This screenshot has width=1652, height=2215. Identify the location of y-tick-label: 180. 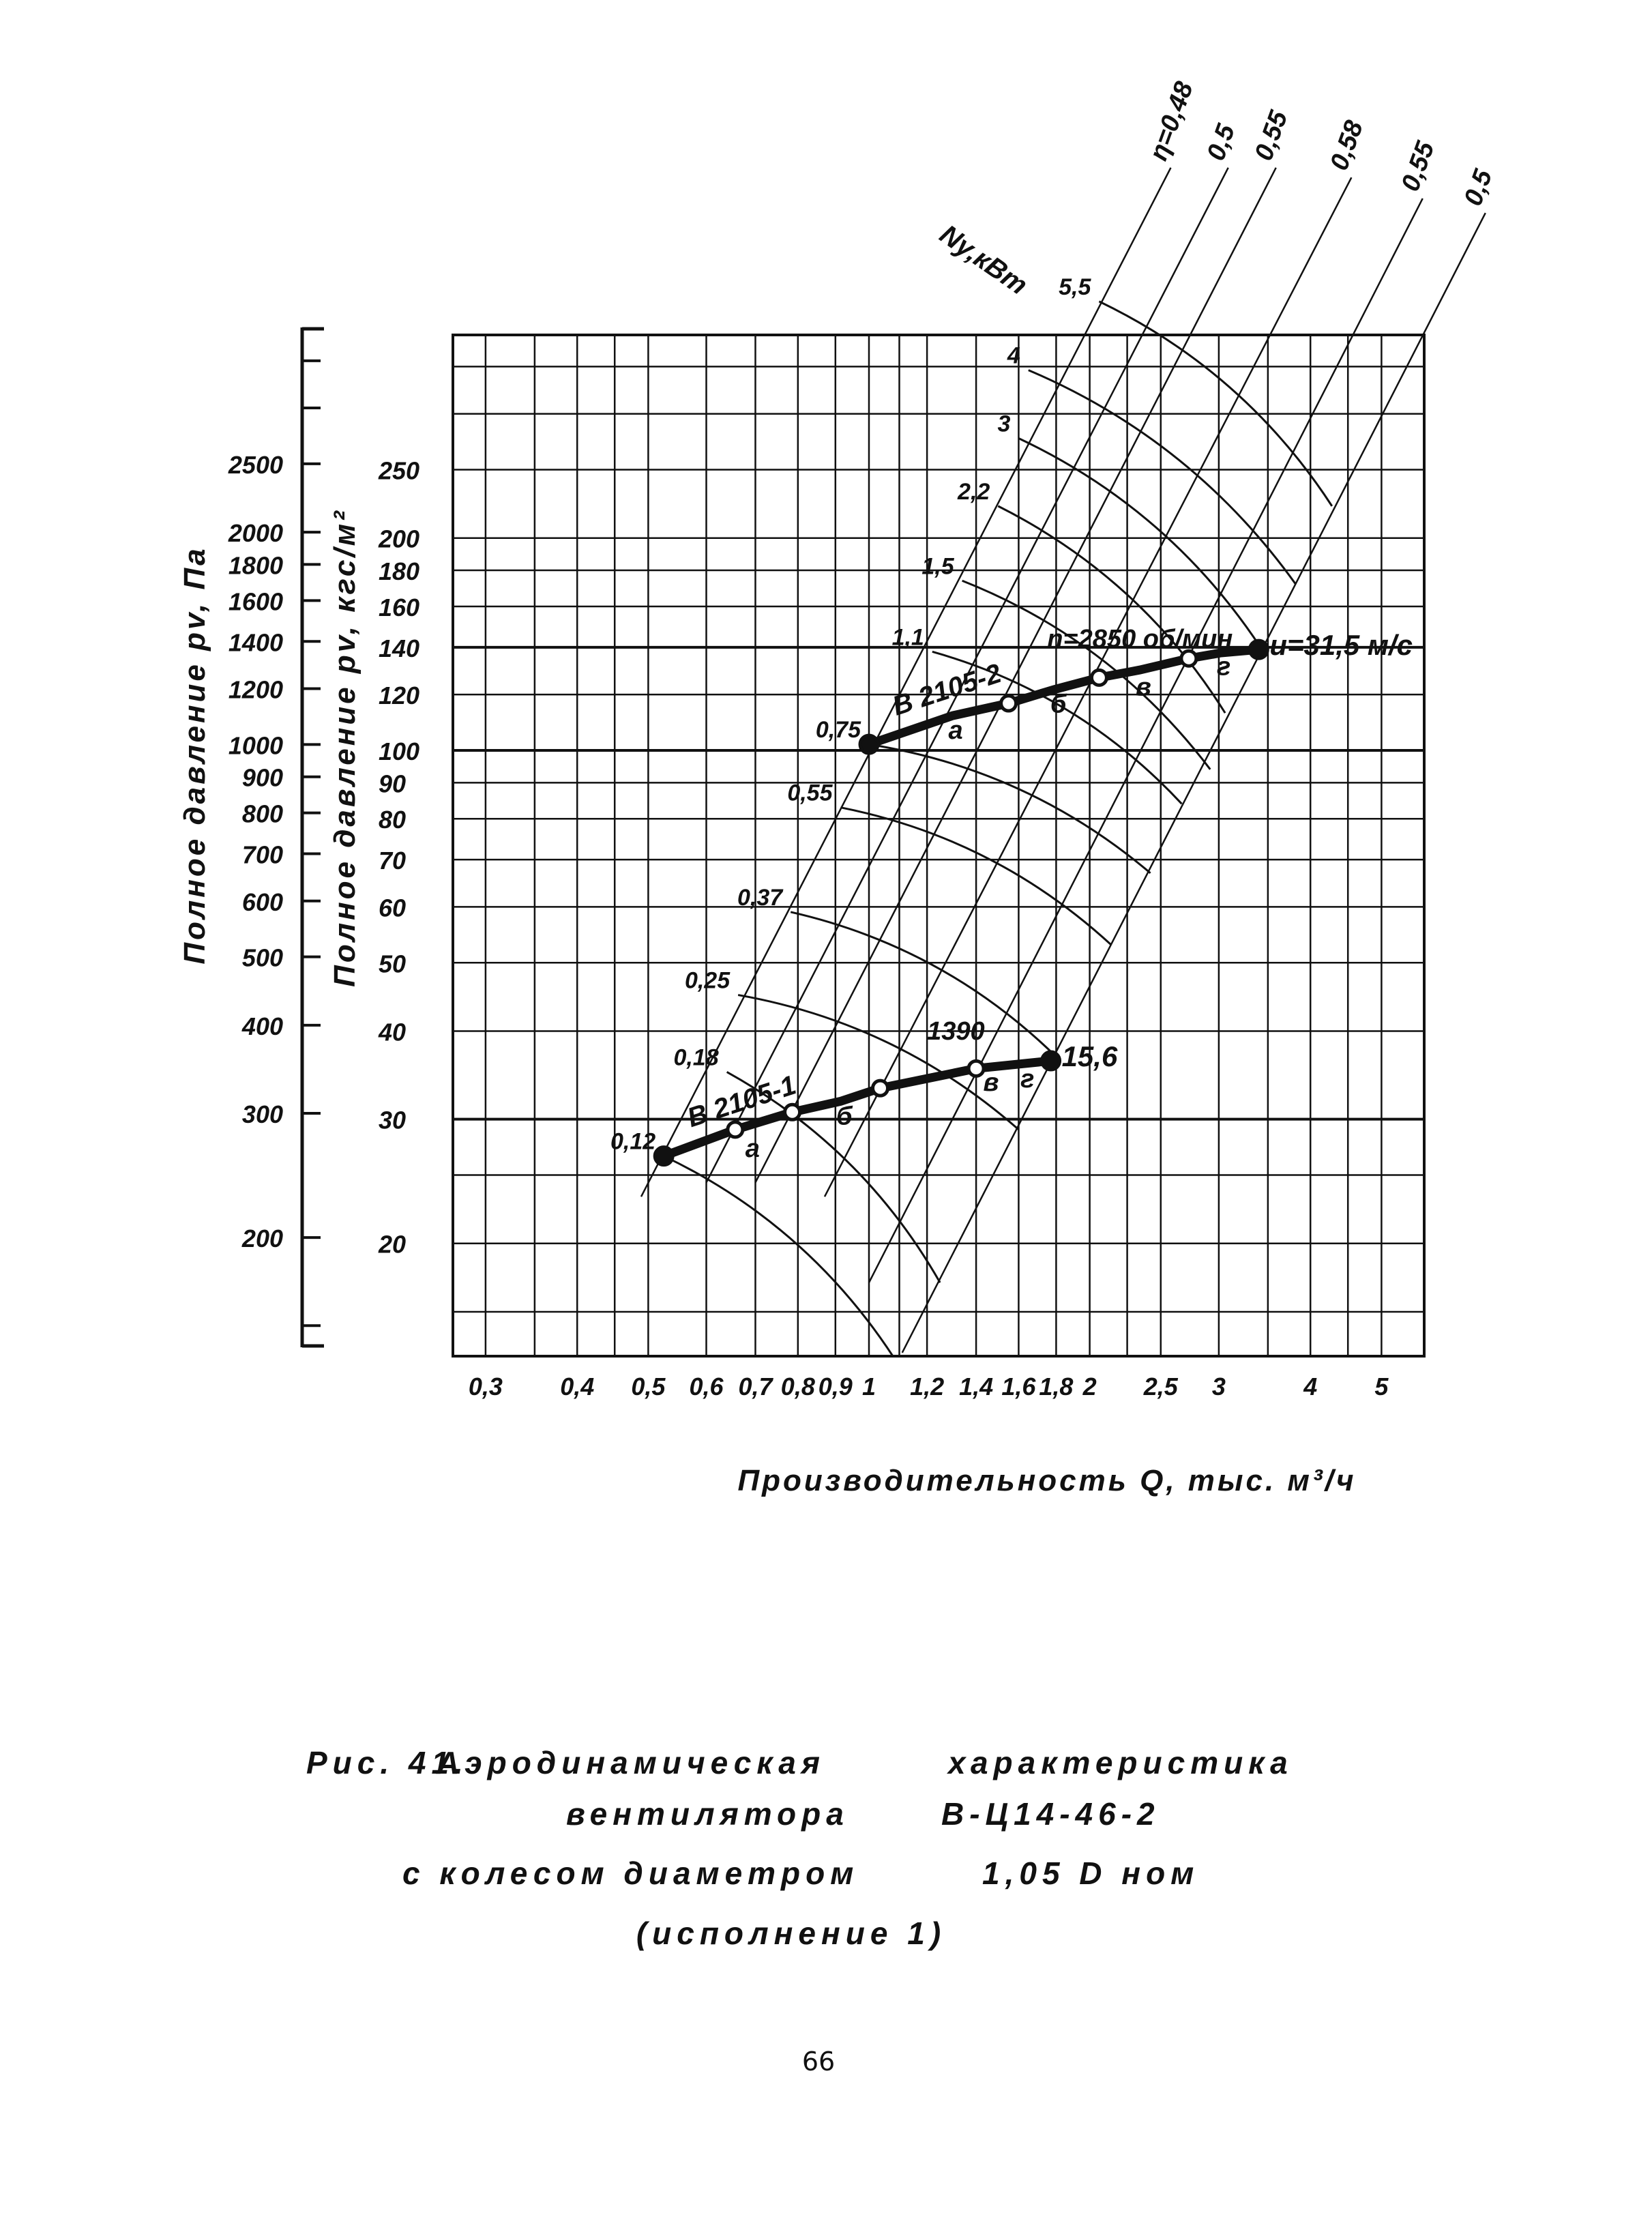
(399, 571).